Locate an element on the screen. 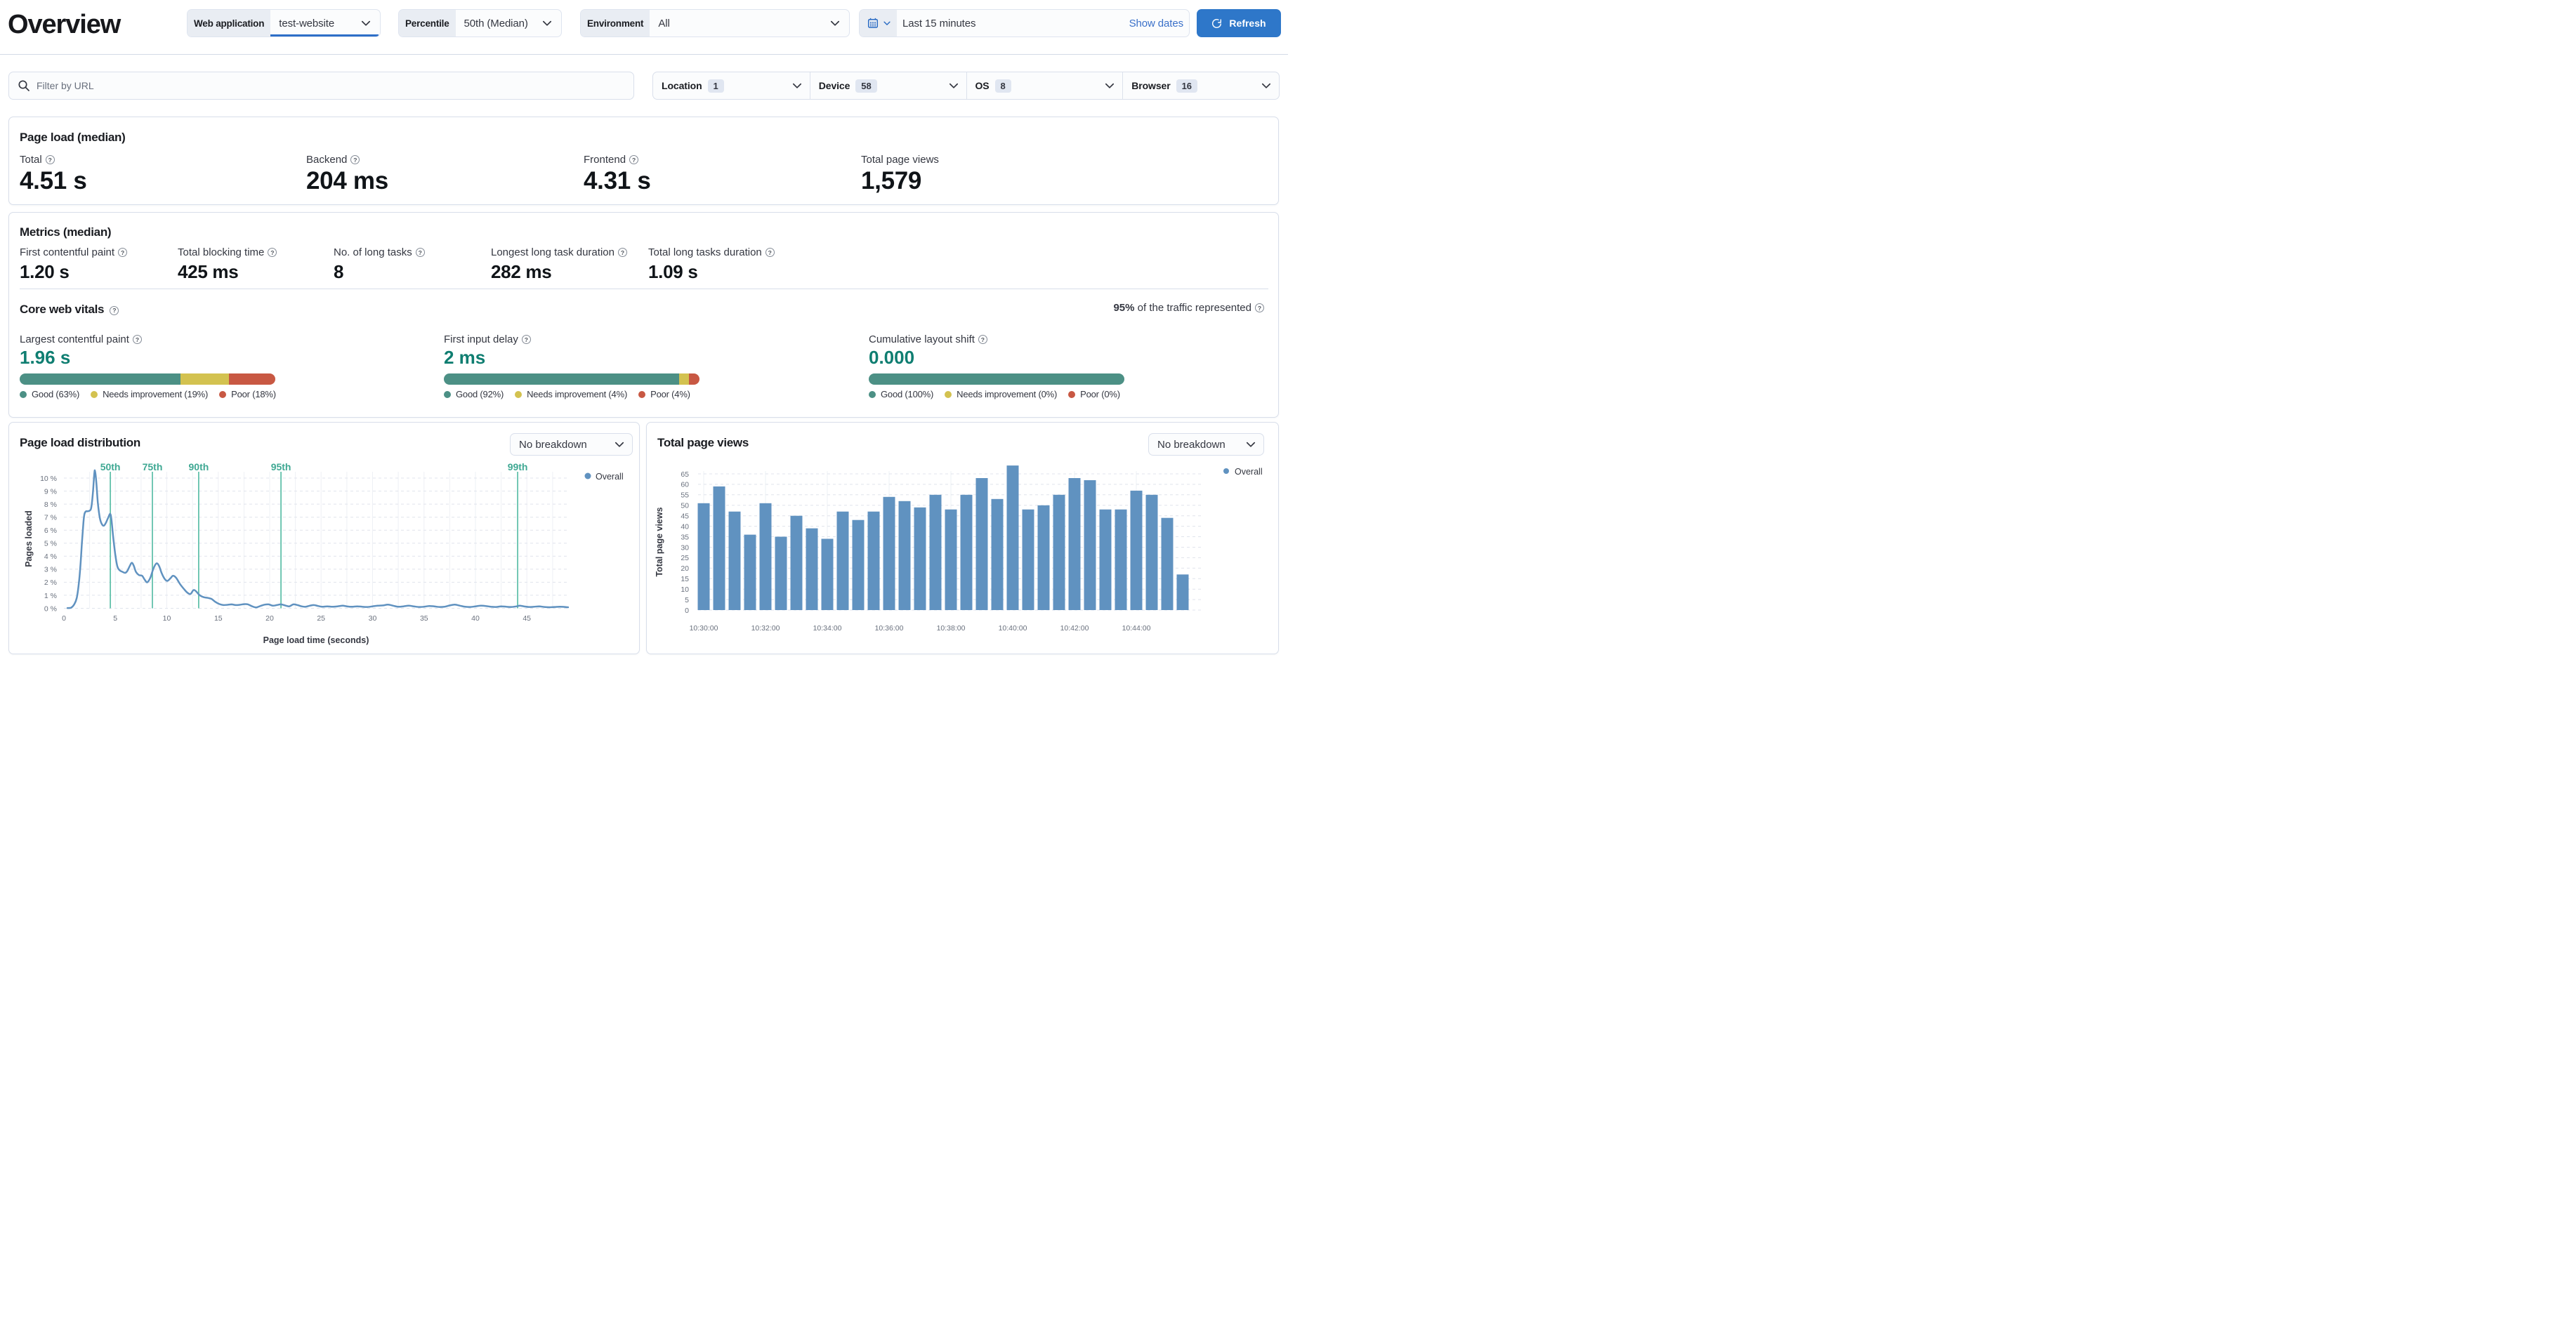 This screenshot has height=1317, width=2576. svg-text: Page load time (seconds) is located at coordinates (316, 640).